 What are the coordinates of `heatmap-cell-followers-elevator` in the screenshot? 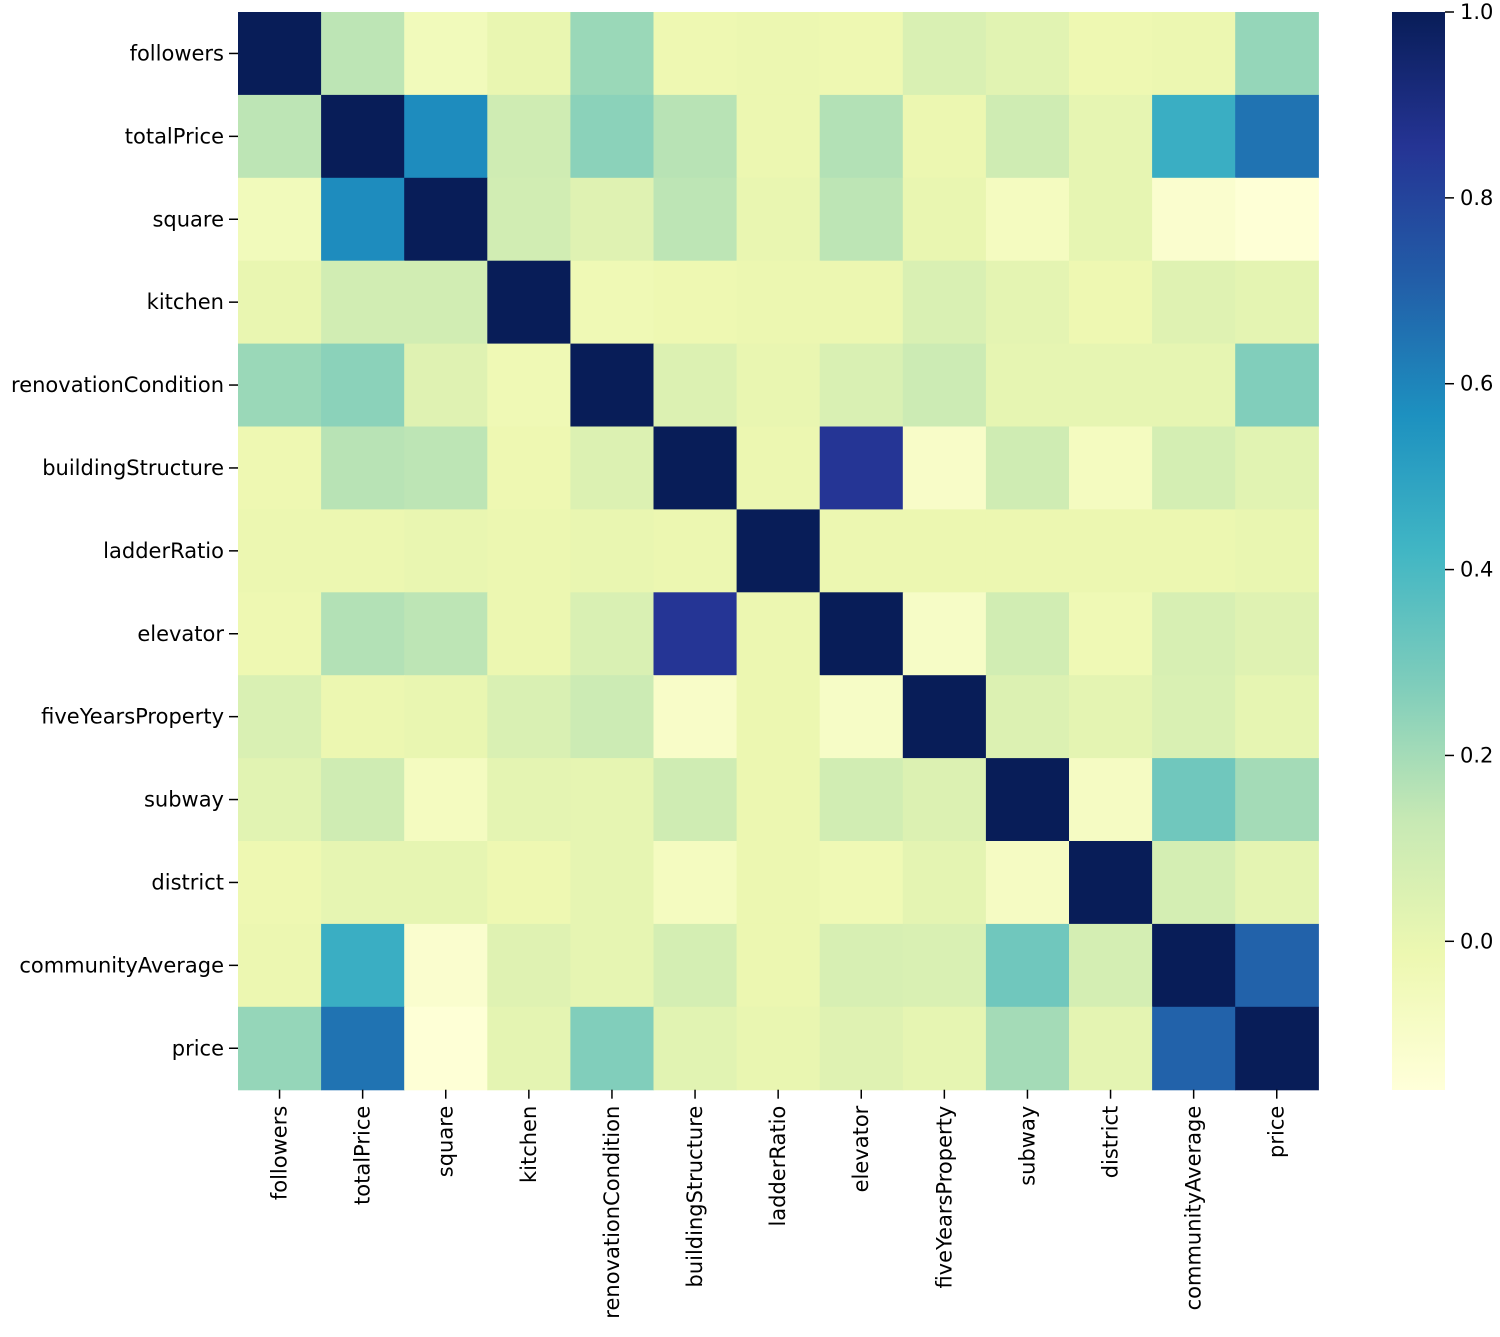 It's located at (861, 54).